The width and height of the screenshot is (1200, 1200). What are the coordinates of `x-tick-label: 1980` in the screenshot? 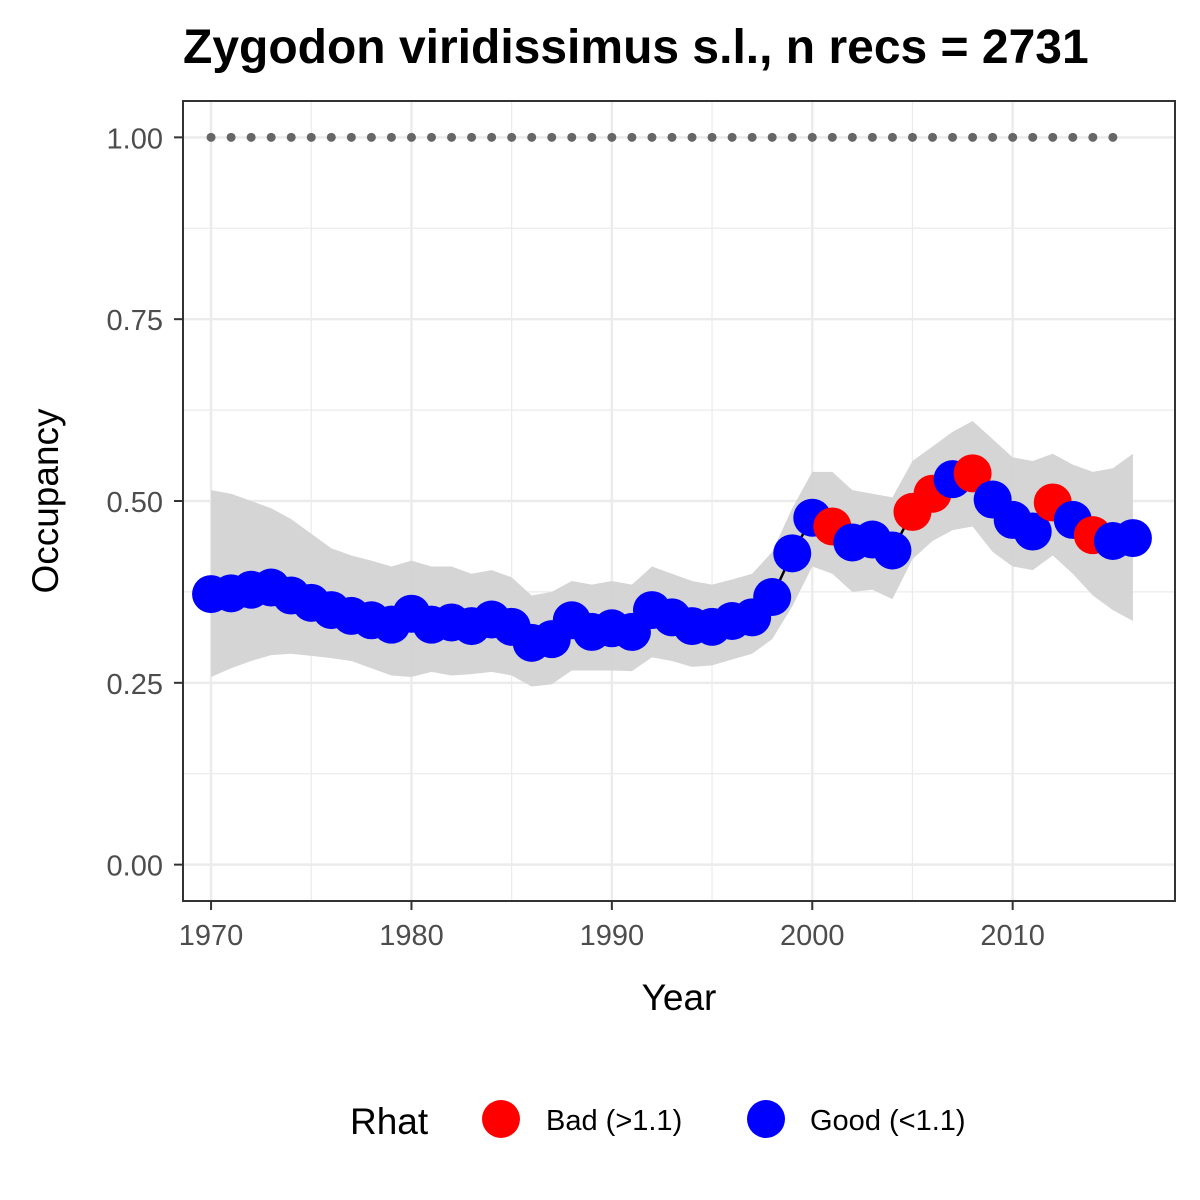 It's located at (411, 936).